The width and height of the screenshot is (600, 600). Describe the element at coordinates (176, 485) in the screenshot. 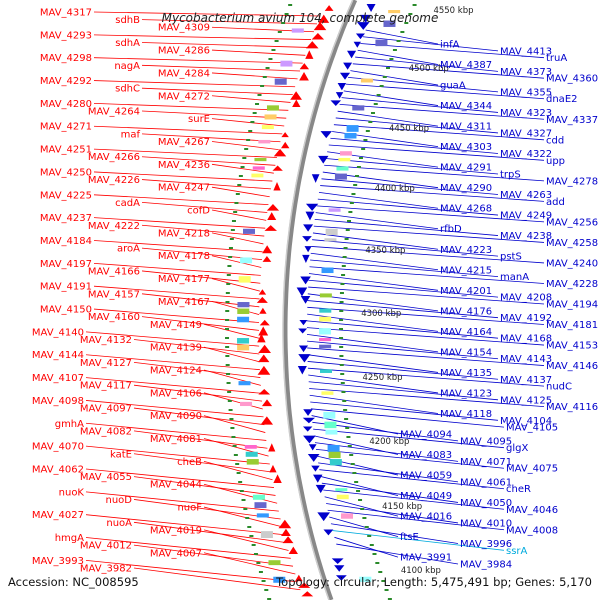

I see `gene-label-left: MAV_4044` at that location.